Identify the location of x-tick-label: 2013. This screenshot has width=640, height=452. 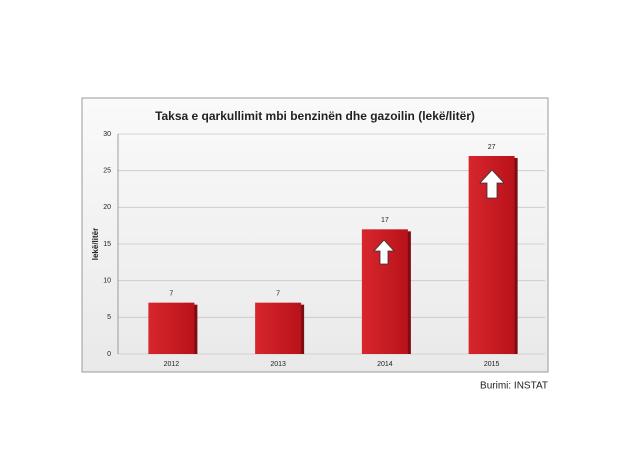
(278, 364).